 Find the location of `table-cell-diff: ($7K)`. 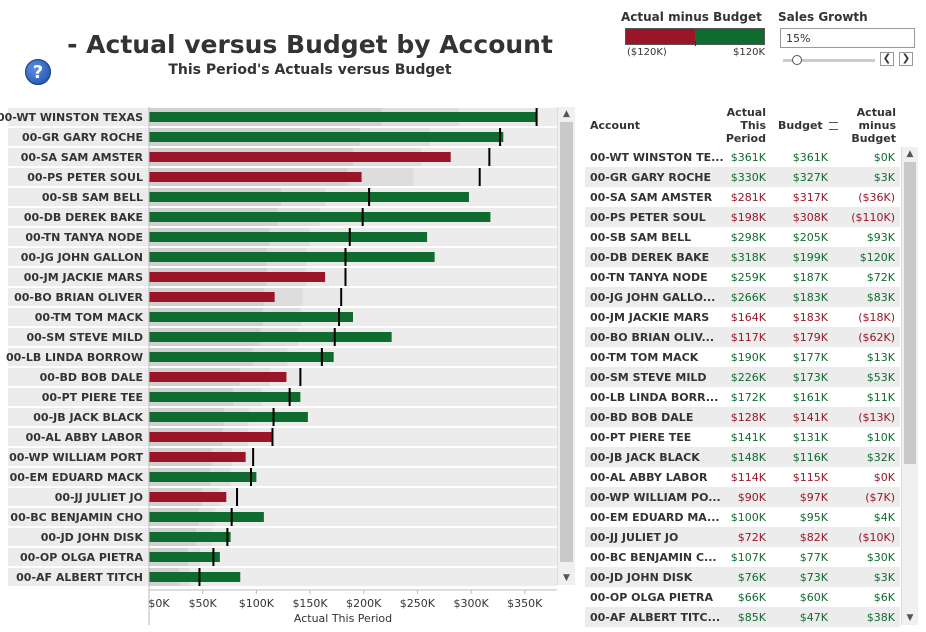

table-cell-diff: ($7K) is located at coordinates (880, 497).